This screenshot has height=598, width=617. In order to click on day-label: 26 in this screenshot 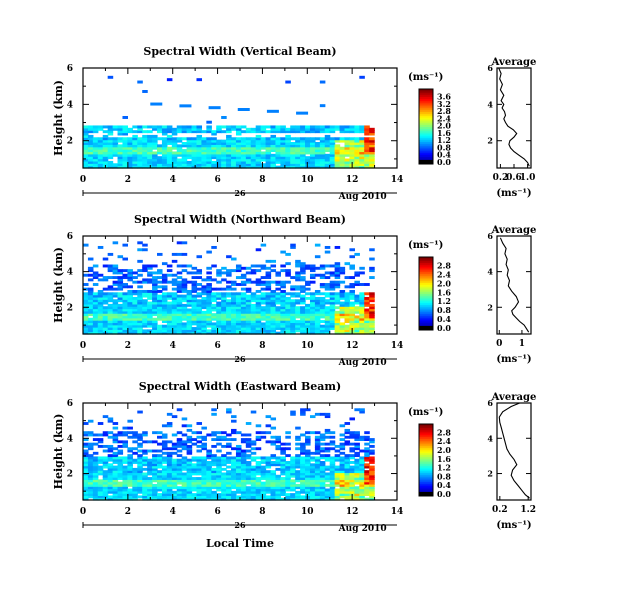, I will do `click(240, 525)`.